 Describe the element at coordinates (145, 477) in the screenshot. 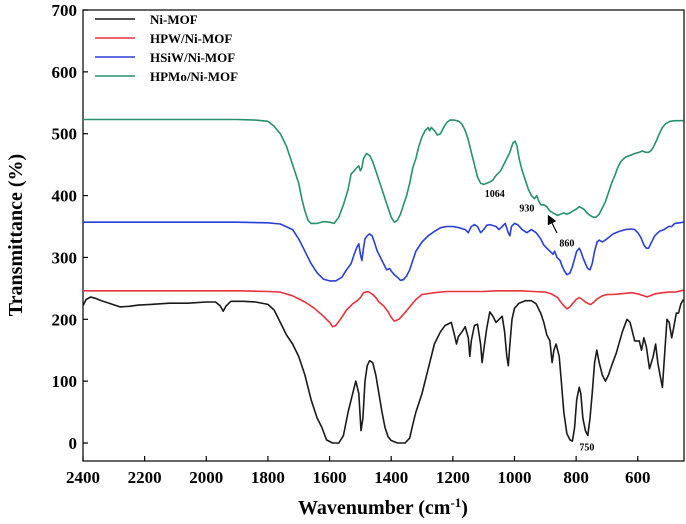

I see `x-tick-label-2200: 2200` at that location.